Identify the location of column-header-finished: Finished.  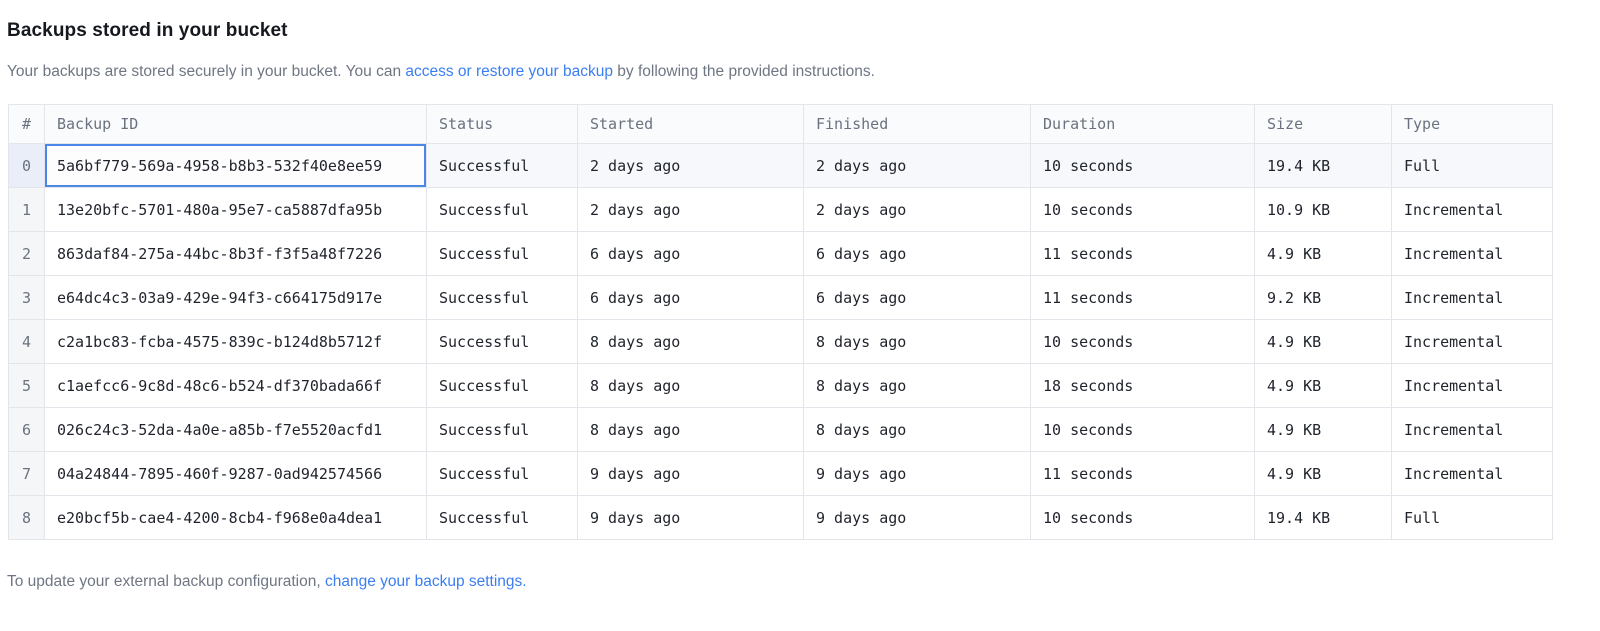
(917, 124).